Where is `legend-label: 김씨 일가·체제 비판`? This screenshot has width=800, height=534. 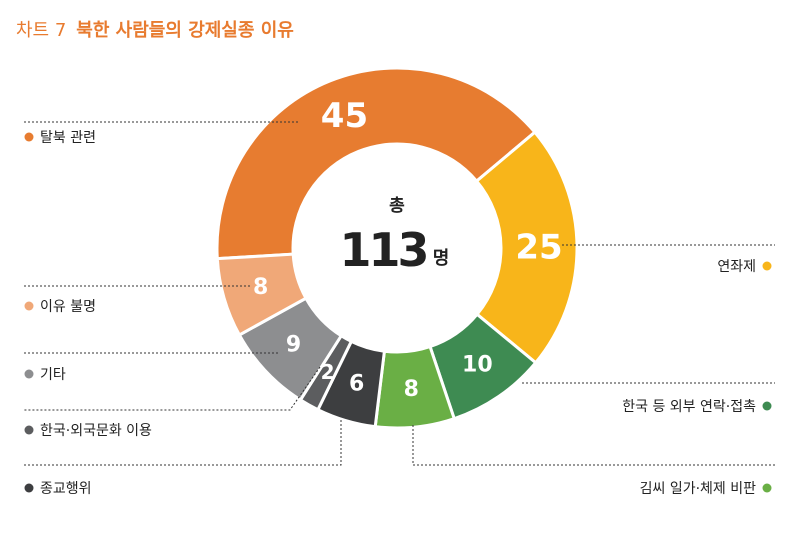 legend-label: 김씨 일가·체제 비판 is located at coordinates (698, 489).